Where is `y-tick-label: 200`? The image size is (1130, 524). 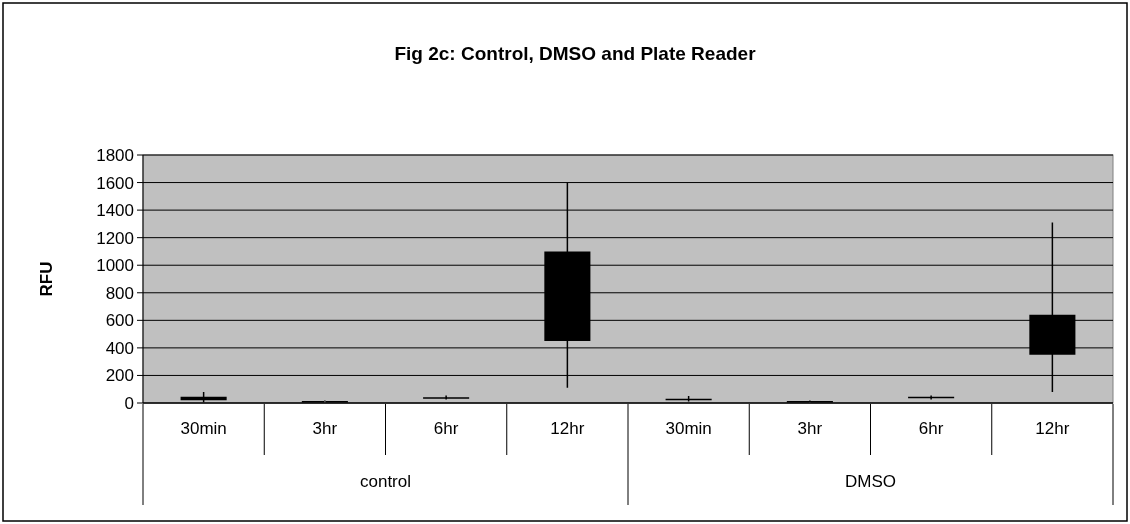
y-tick-label: 200 is located at coordinates (119, 376).